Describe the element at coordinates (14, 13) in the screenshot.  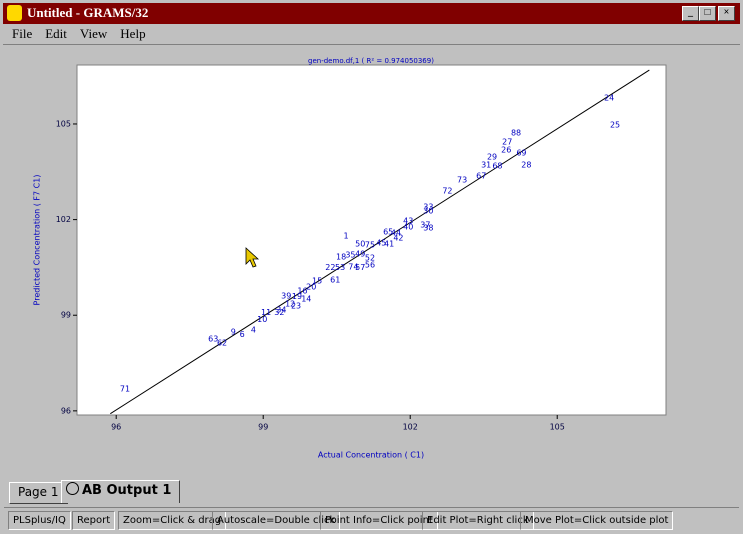
I see `app-icon` at that location.